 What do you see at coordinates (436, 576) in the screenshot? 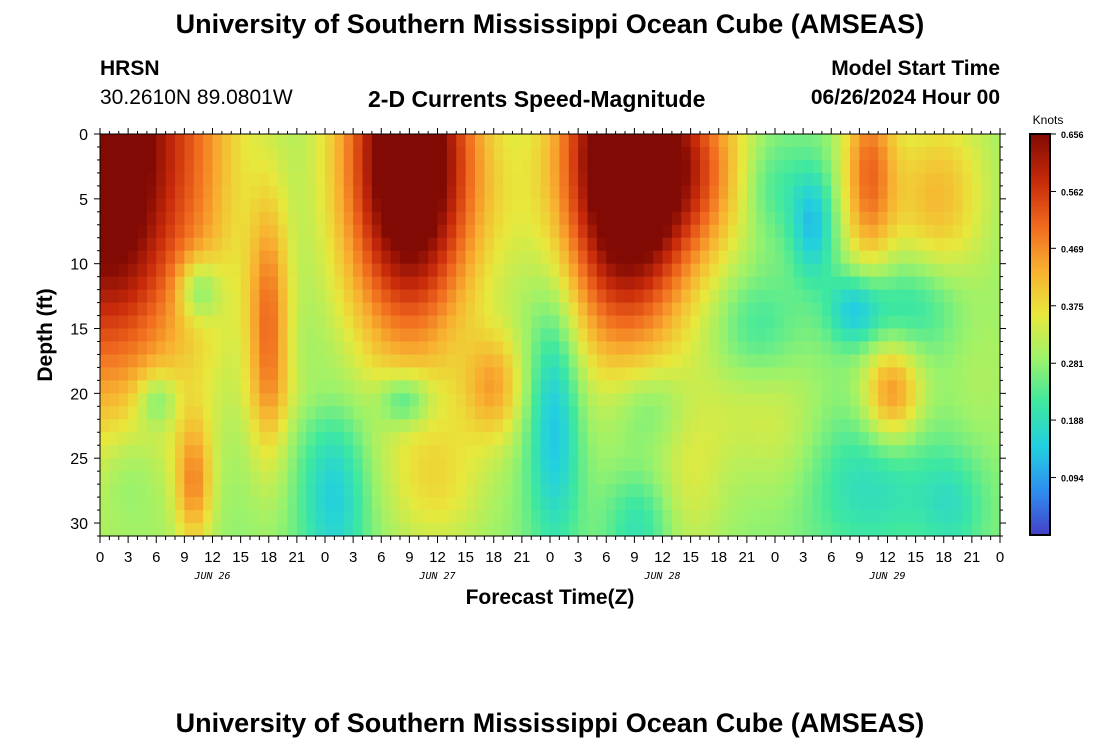
I see `date-label: JUN 27` at bounding box center [436, 576].